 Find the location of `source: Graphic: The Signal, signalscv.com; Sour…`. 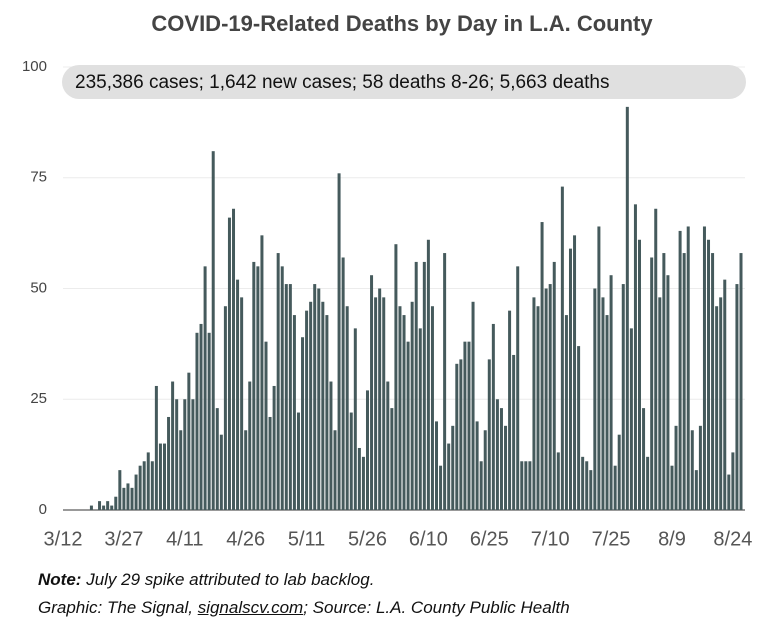

source: Graphic: The Signal, signalscv.com; Sour… is located at coordinates (304, 608).